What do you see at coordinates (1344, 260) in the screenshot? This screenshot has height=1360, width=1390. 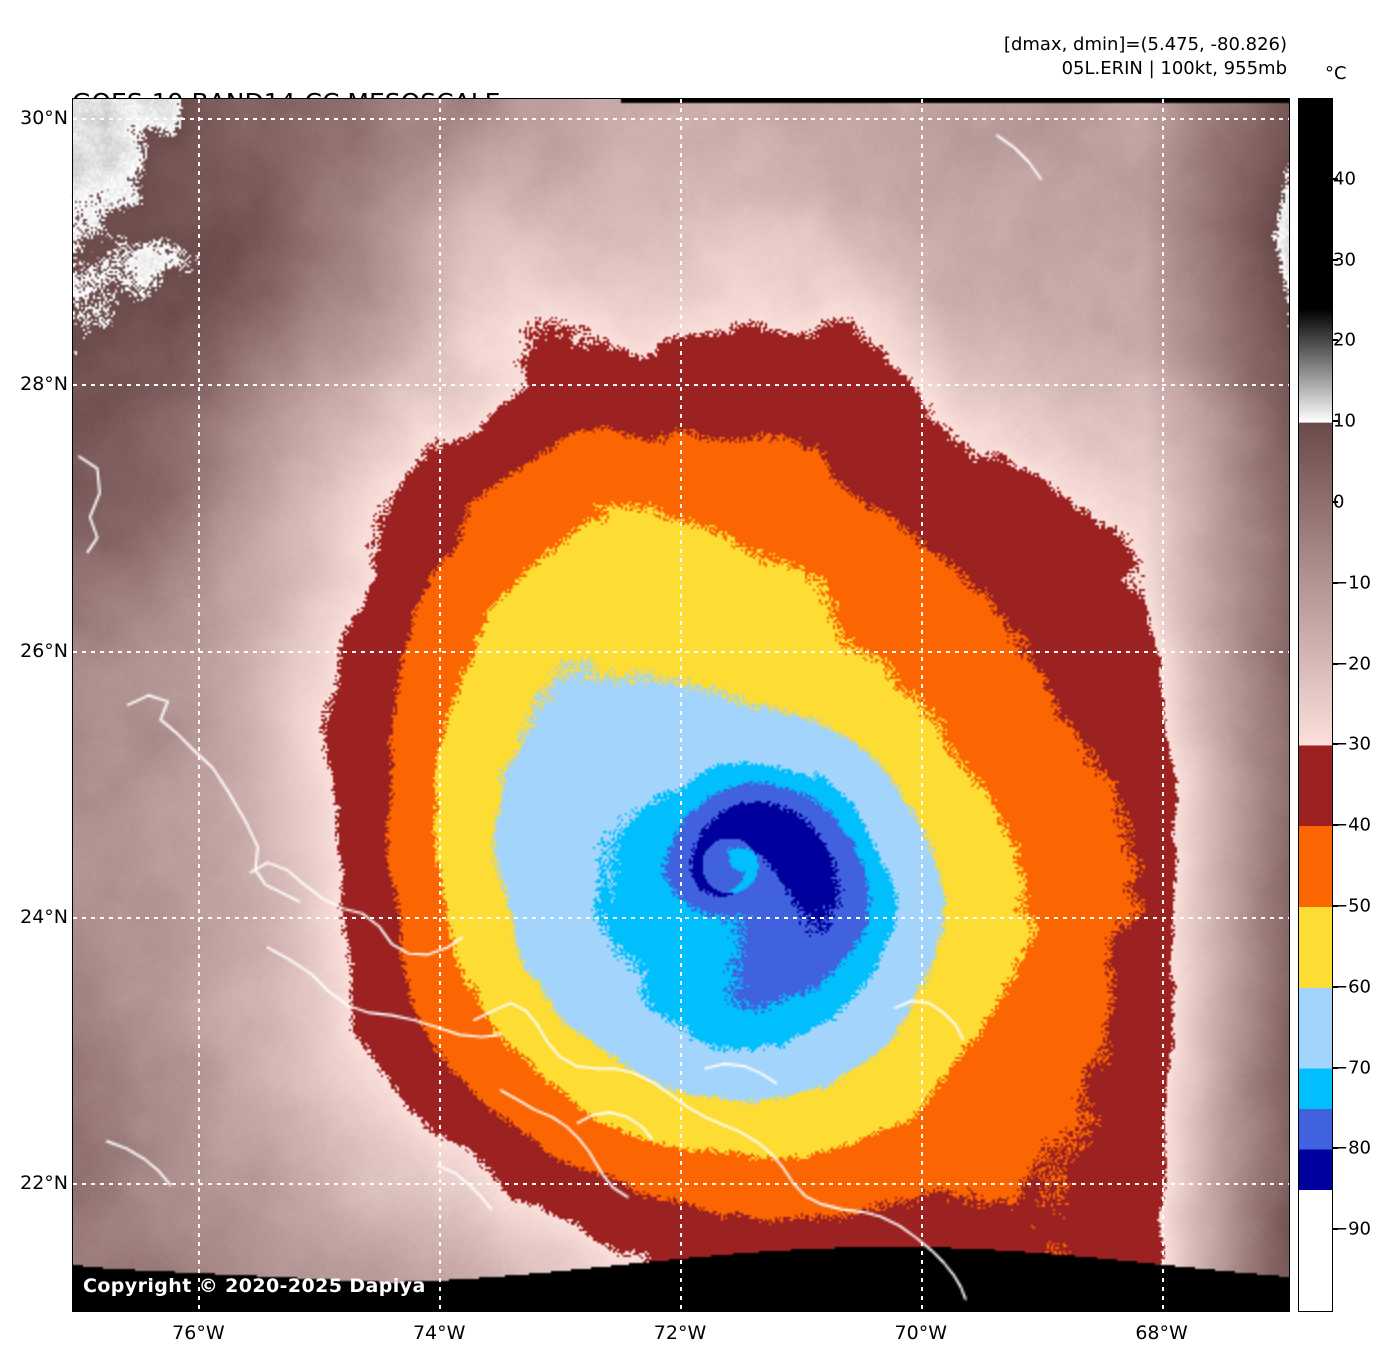 I see `colorbar-tick-label: 30` at bounding box center [1344, 260].